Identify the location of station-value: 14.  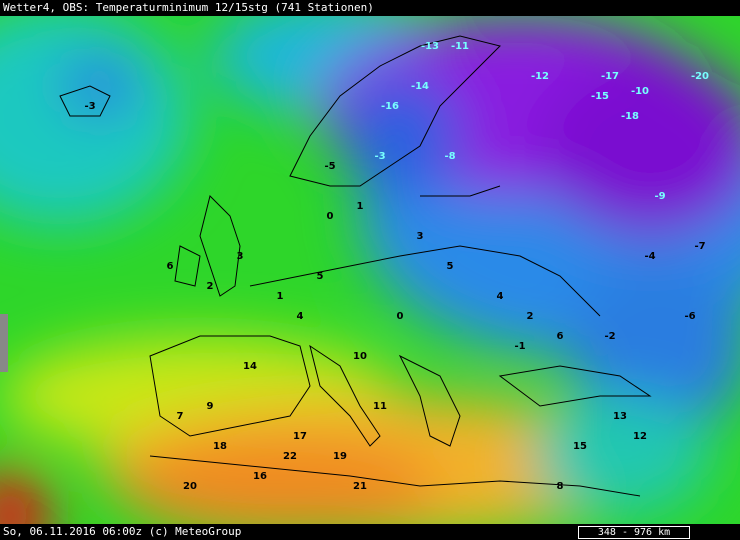
(250, 366).